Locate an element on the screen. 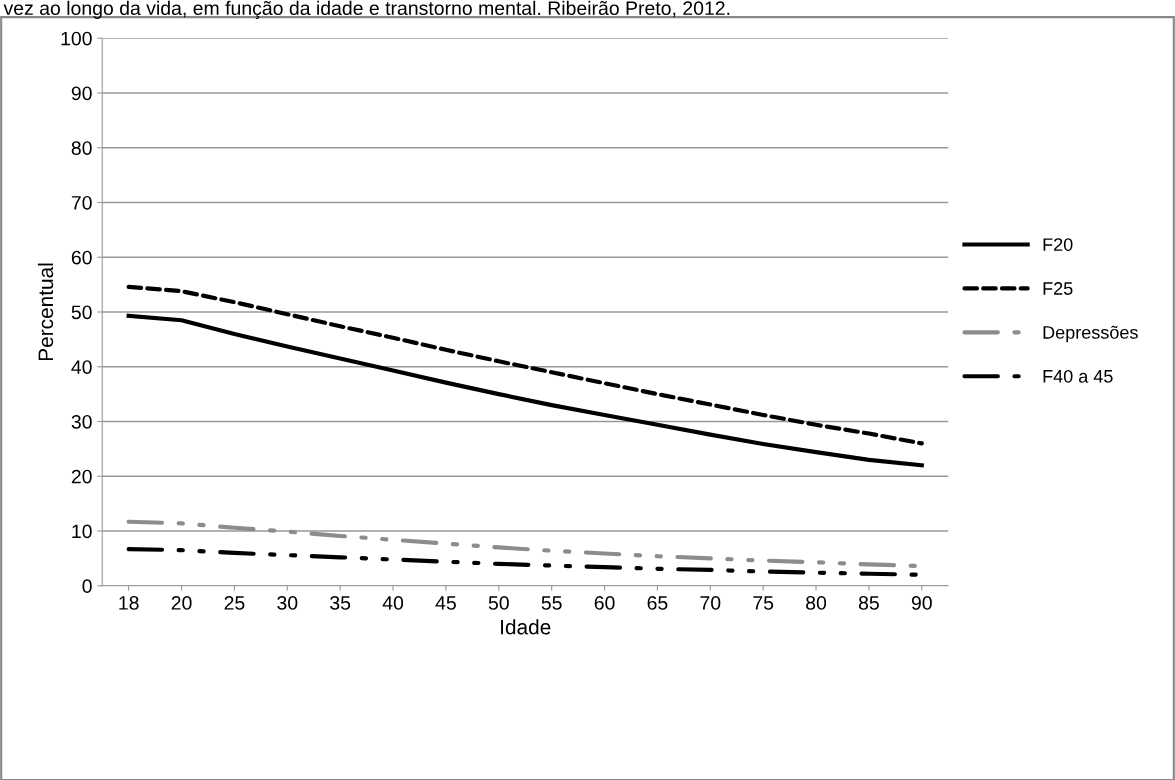  x-tick-label: 20 is located at coordinates (181, 603).